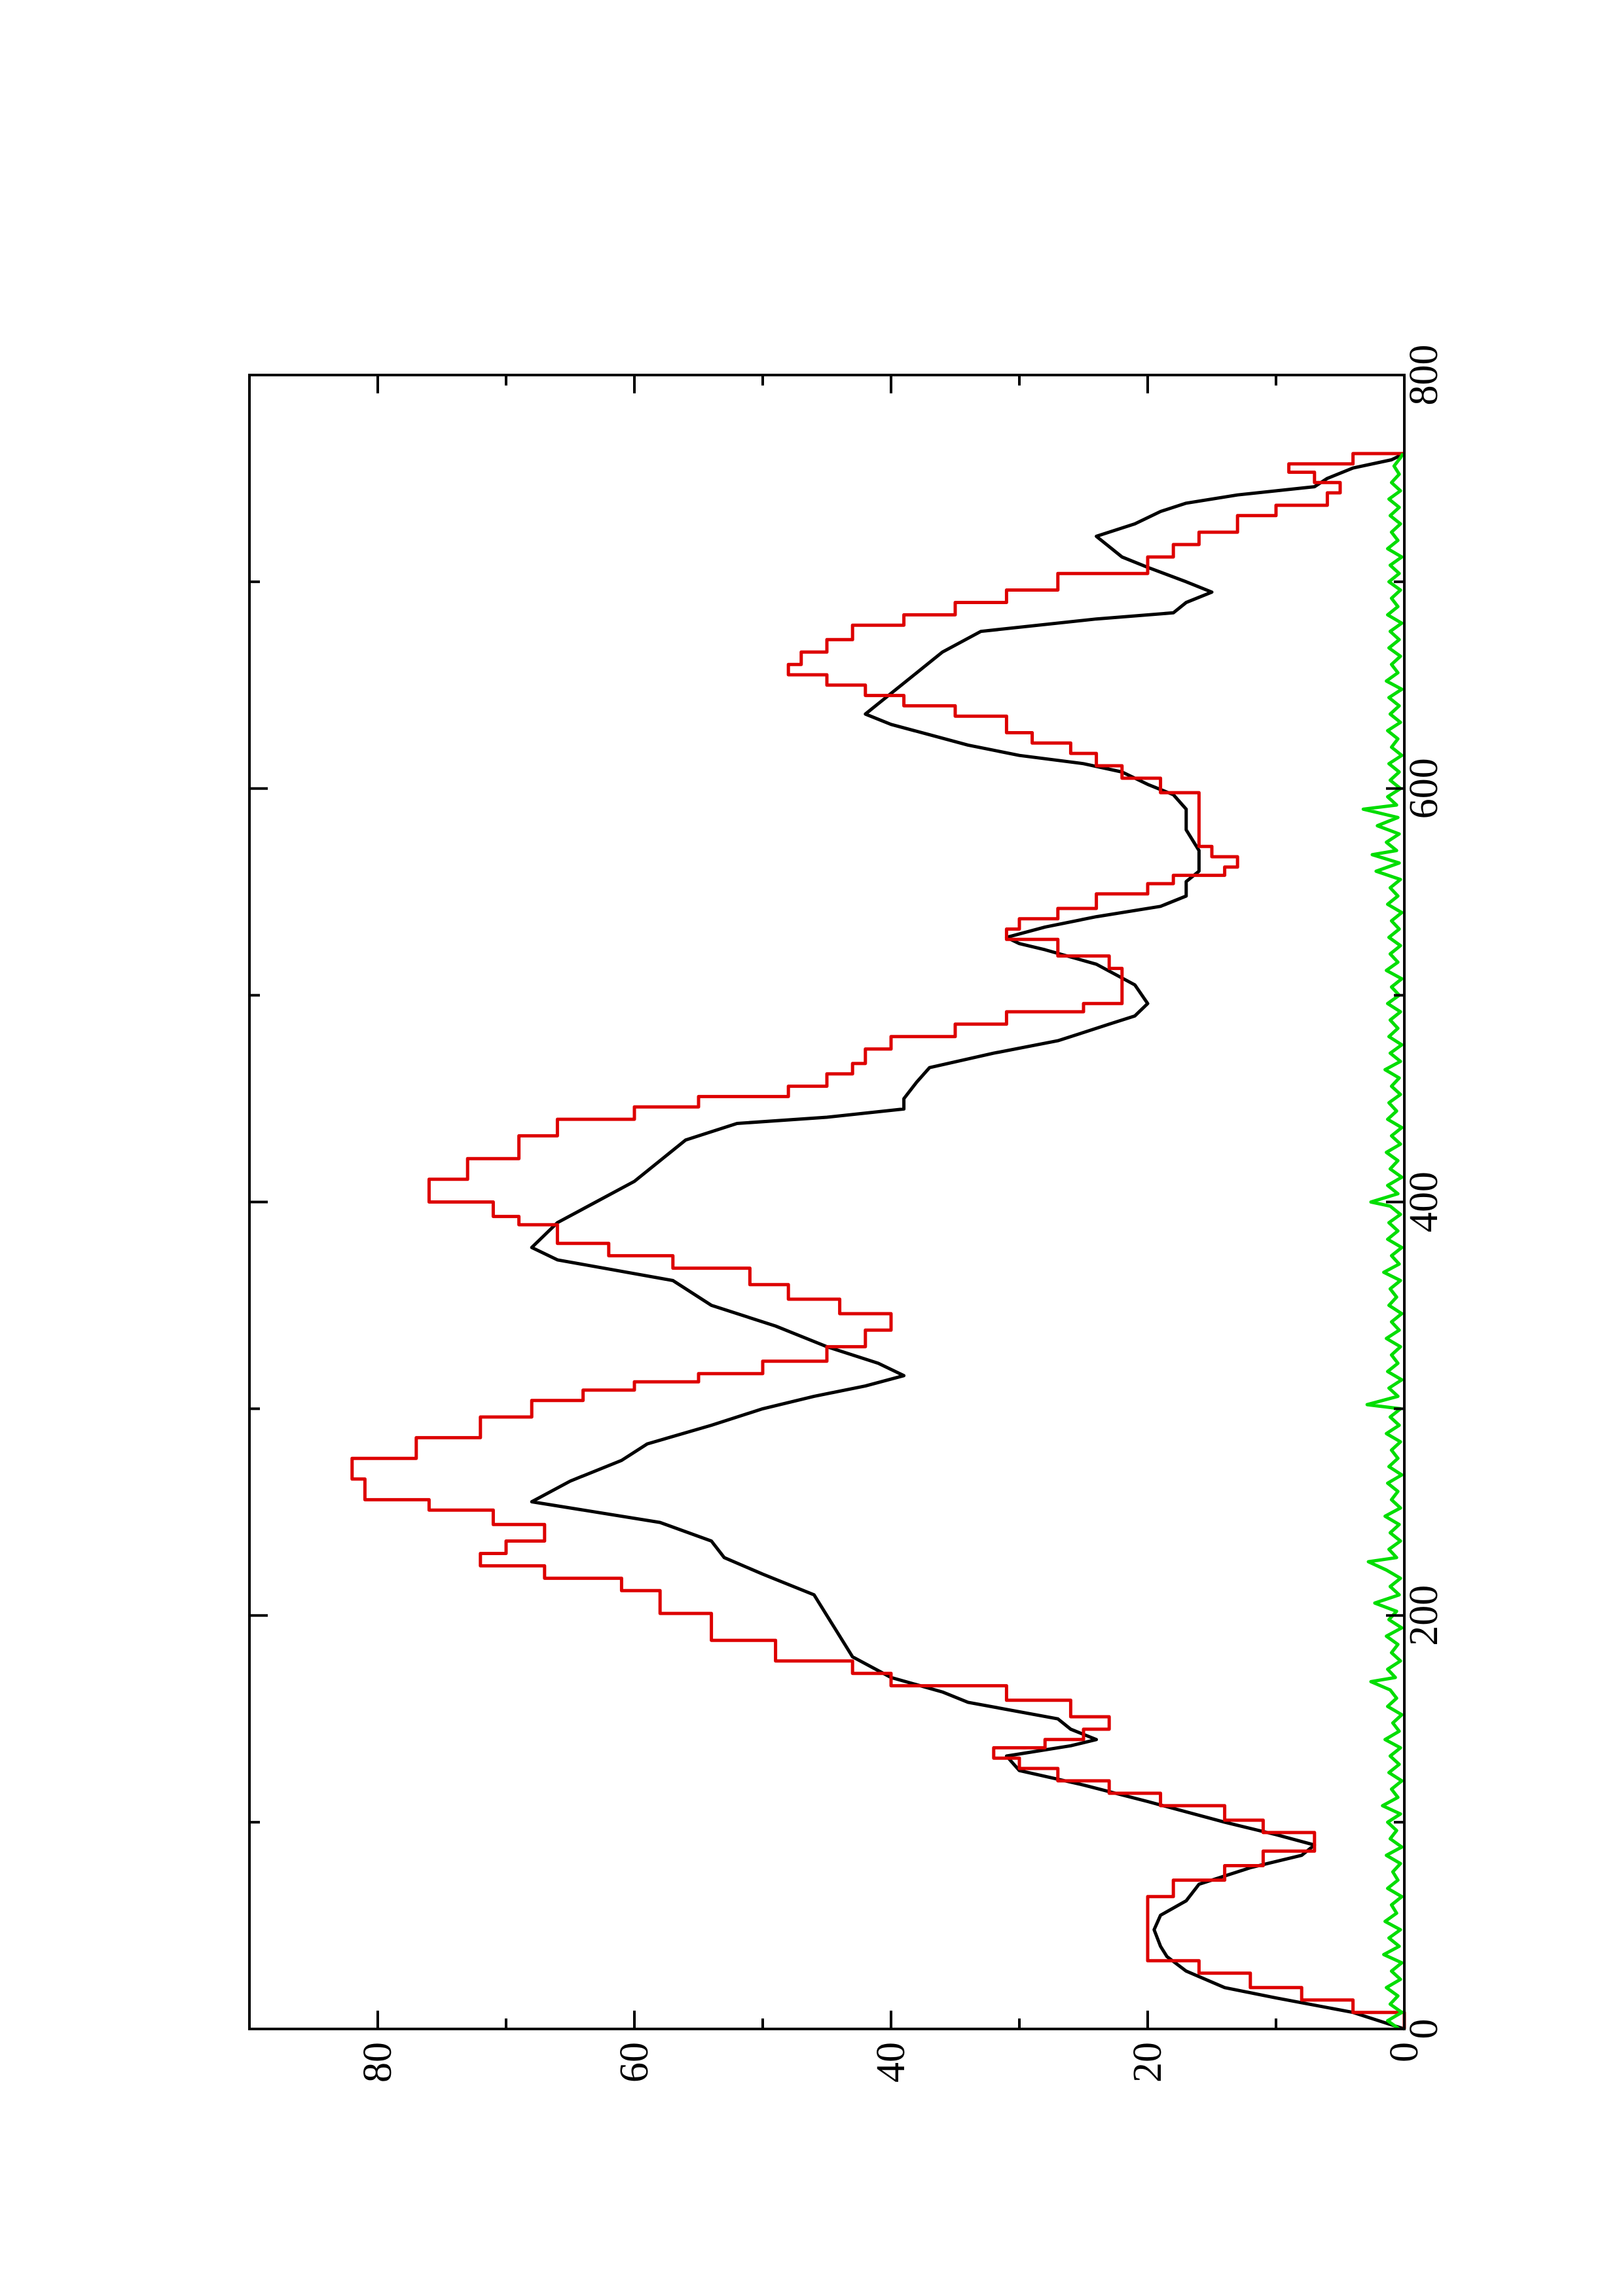  I want to click on y-tick-label: 60, so click(634, 2062).